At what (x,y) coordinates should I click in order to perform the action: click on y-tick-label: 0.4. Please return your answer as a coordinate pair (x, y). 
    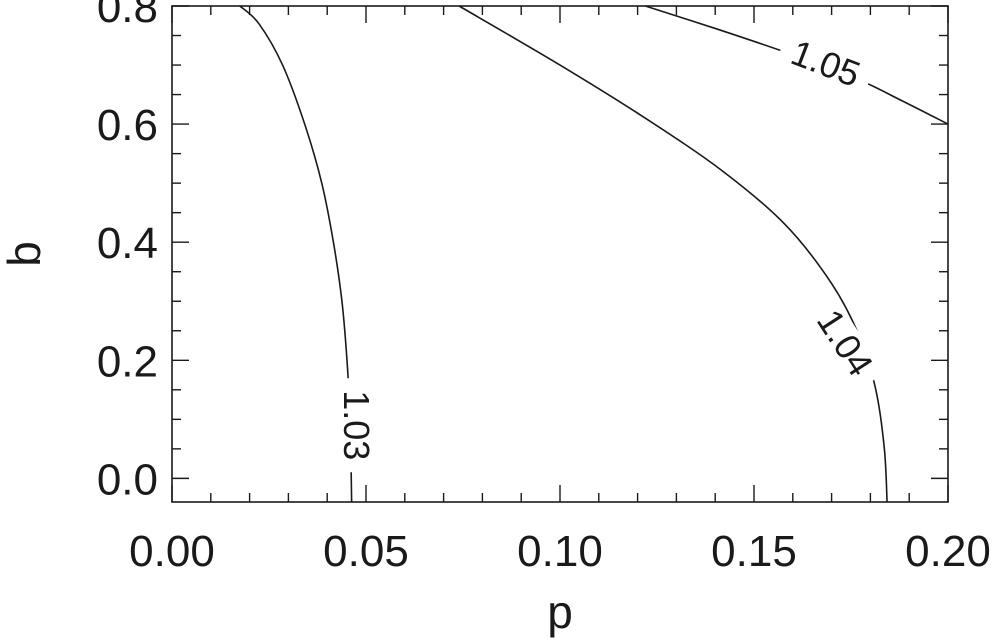
    Looking at the image, I should click on (127, 243).